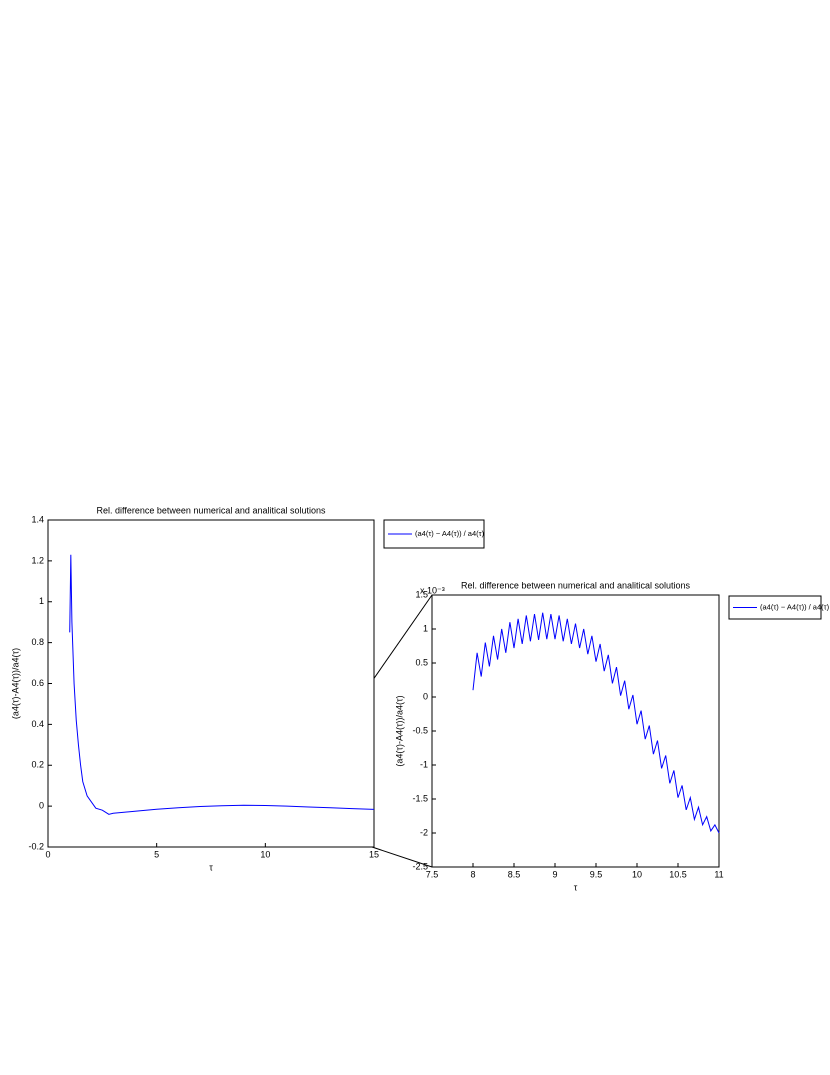 This screenshot has width=830, height=1075. Describe the element at coordinates (37, 683) in the screenshot. I see `y-tick-label: 0.6` at that location.